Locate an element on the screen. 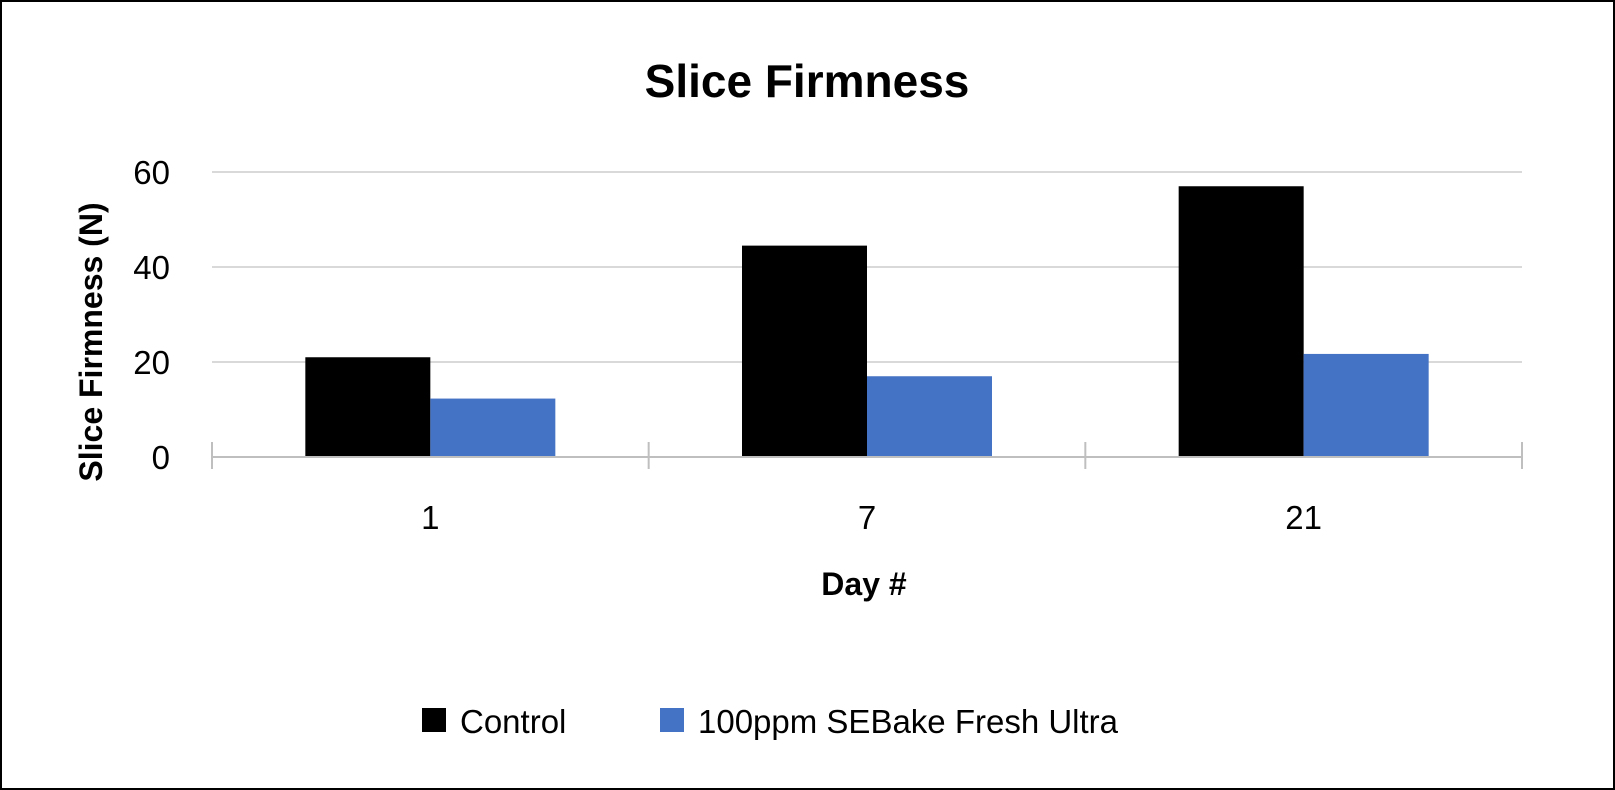 The image size is (1615, 790). y-axis-ticks: 0 20 40 60 is located at coordinates (151, 315).